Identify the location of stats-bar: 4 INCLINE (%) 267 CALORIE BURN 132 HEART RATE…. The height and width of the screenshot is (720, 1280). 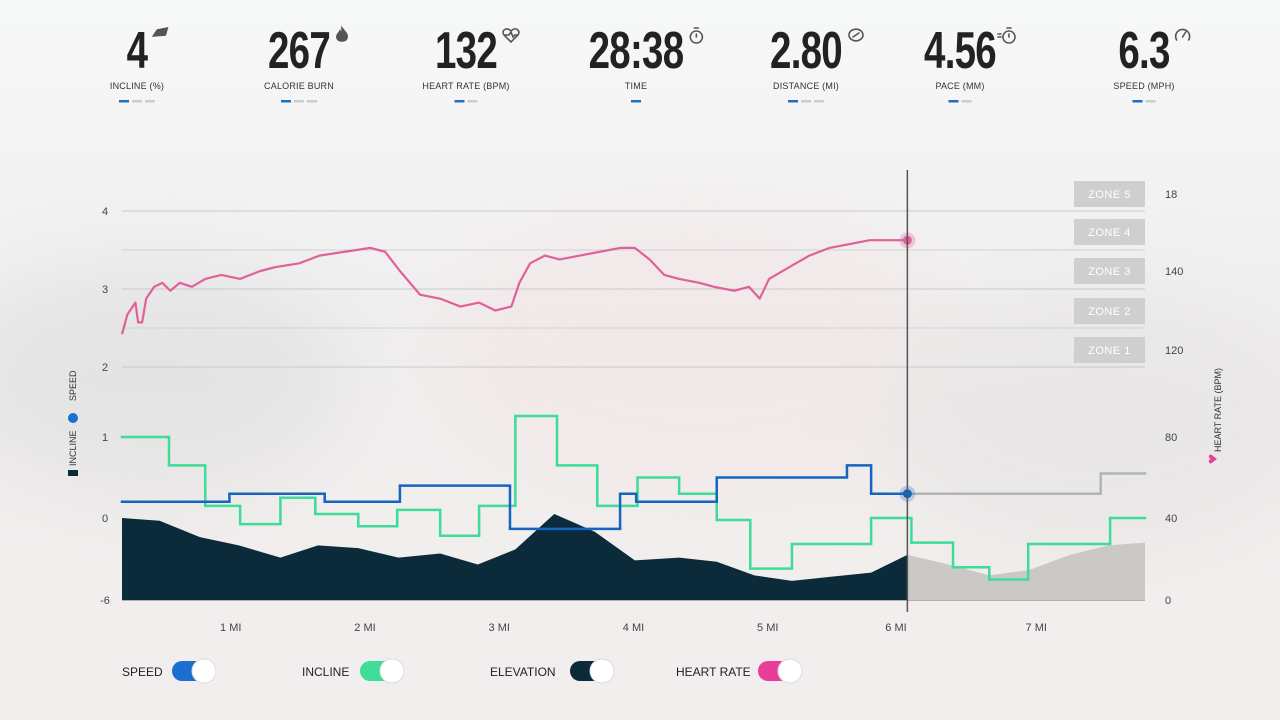
(650, 62).